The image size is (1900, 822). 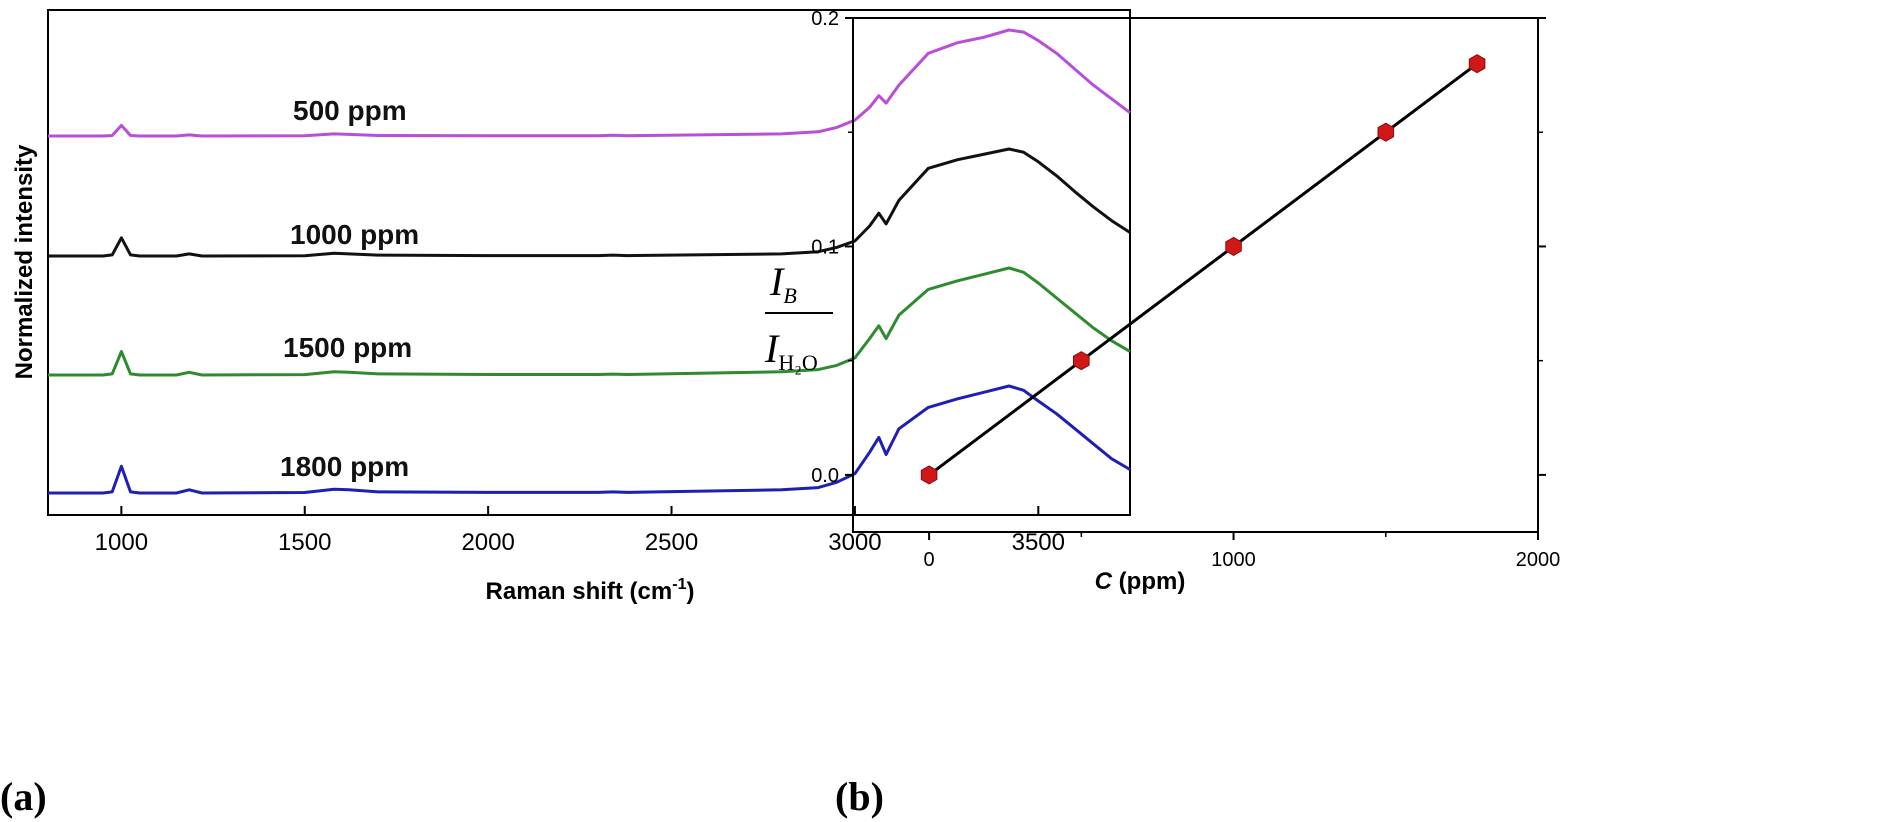 What do you see at coordinates (354, 234) in the screenshot?
I see `panel-a-series-label: 1000 ppm` at bounding box center [354, 234].